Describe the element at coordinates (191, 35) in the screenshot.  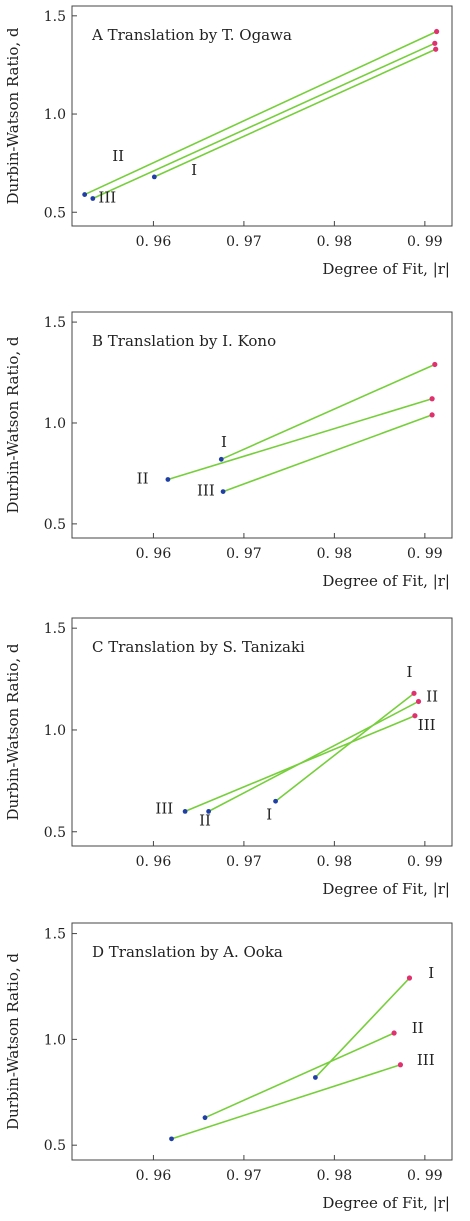
I see `panel-title: A Translation by T. Ogawa` at that location.